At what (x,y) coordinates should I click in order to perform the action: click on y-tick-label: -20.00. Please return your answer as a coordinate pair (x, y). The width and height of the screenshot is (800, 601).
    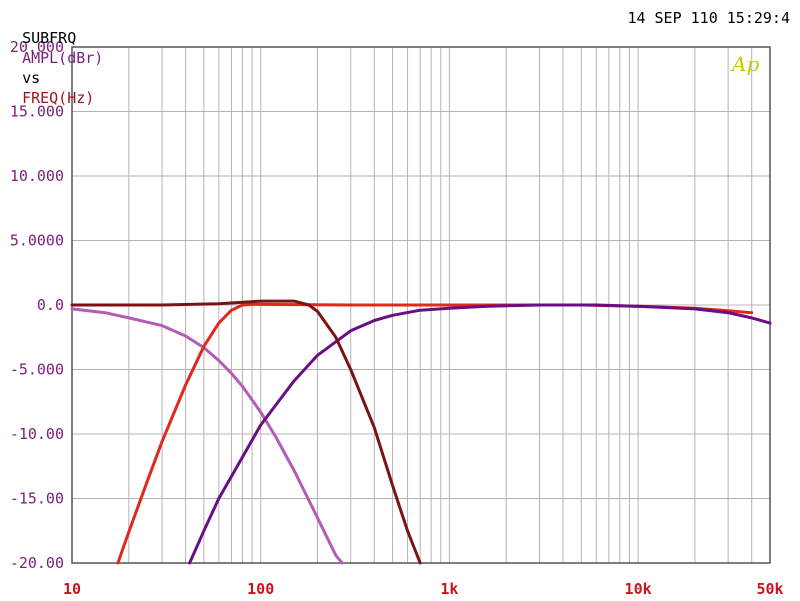
    Looking at the image, I should click on (37, 563).